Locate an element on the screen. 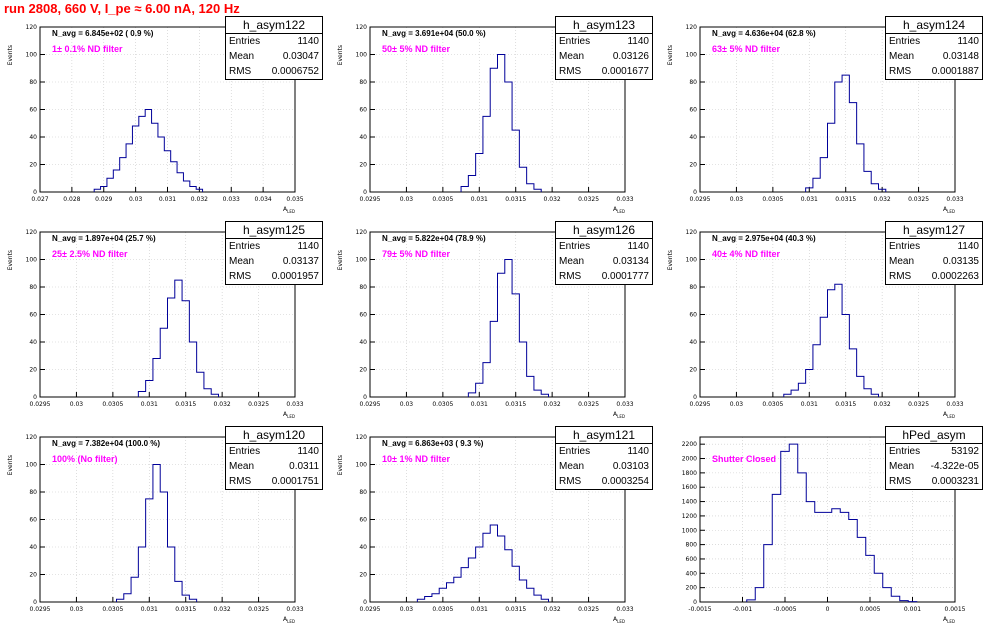 This screenshot has width=996, height=630. y-tick-label: 2200 is located at coordinates (689, 444).